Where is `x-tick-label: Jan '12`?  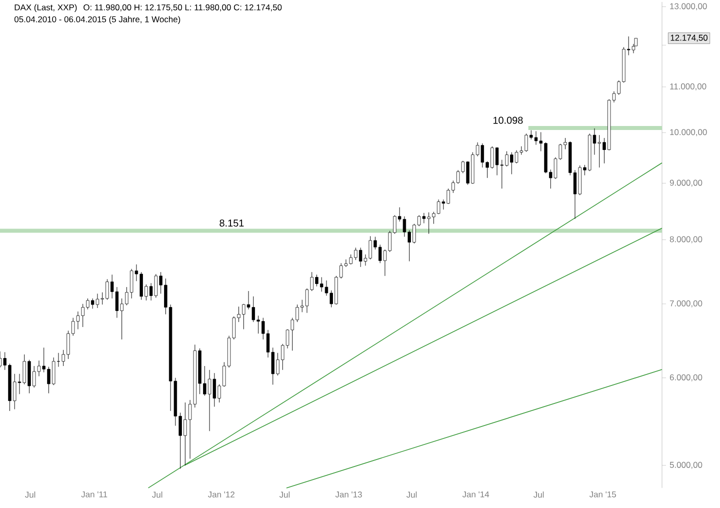
x-tick-label: Jan '12 is located at coordinates (221, 494).